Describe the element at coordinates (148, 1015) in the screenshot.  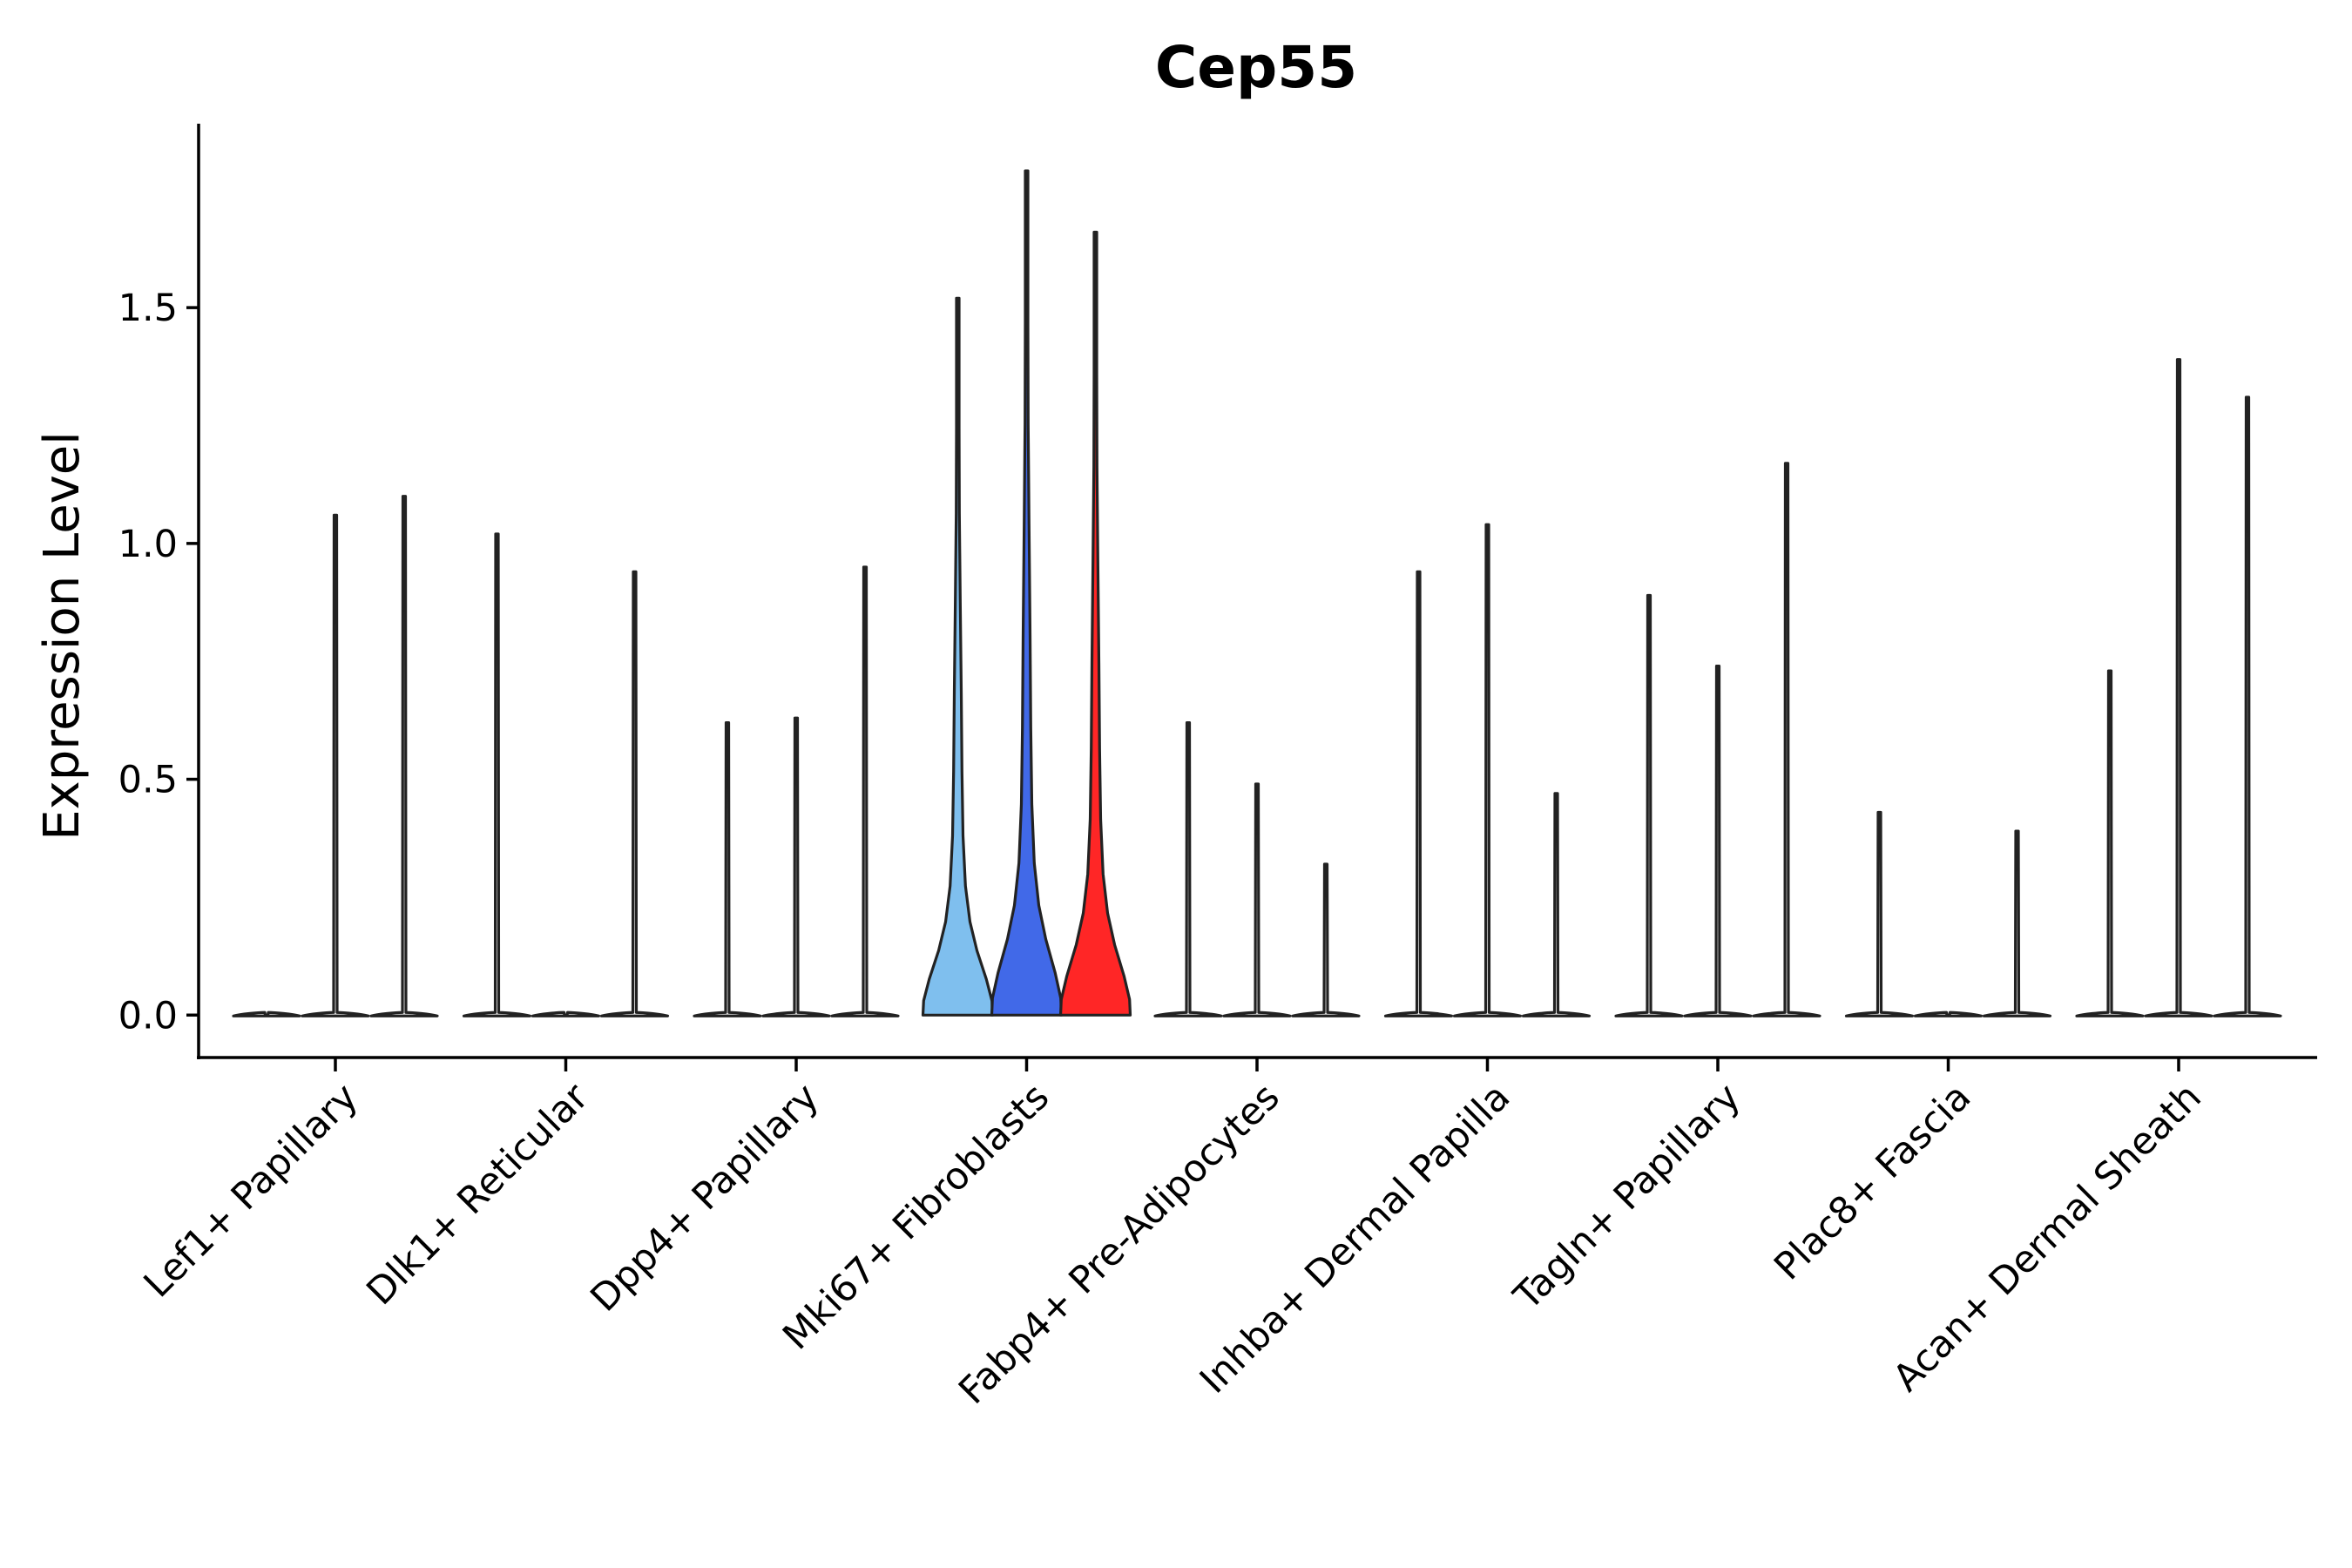
I see `y-tick-label: 0.0` at that location.